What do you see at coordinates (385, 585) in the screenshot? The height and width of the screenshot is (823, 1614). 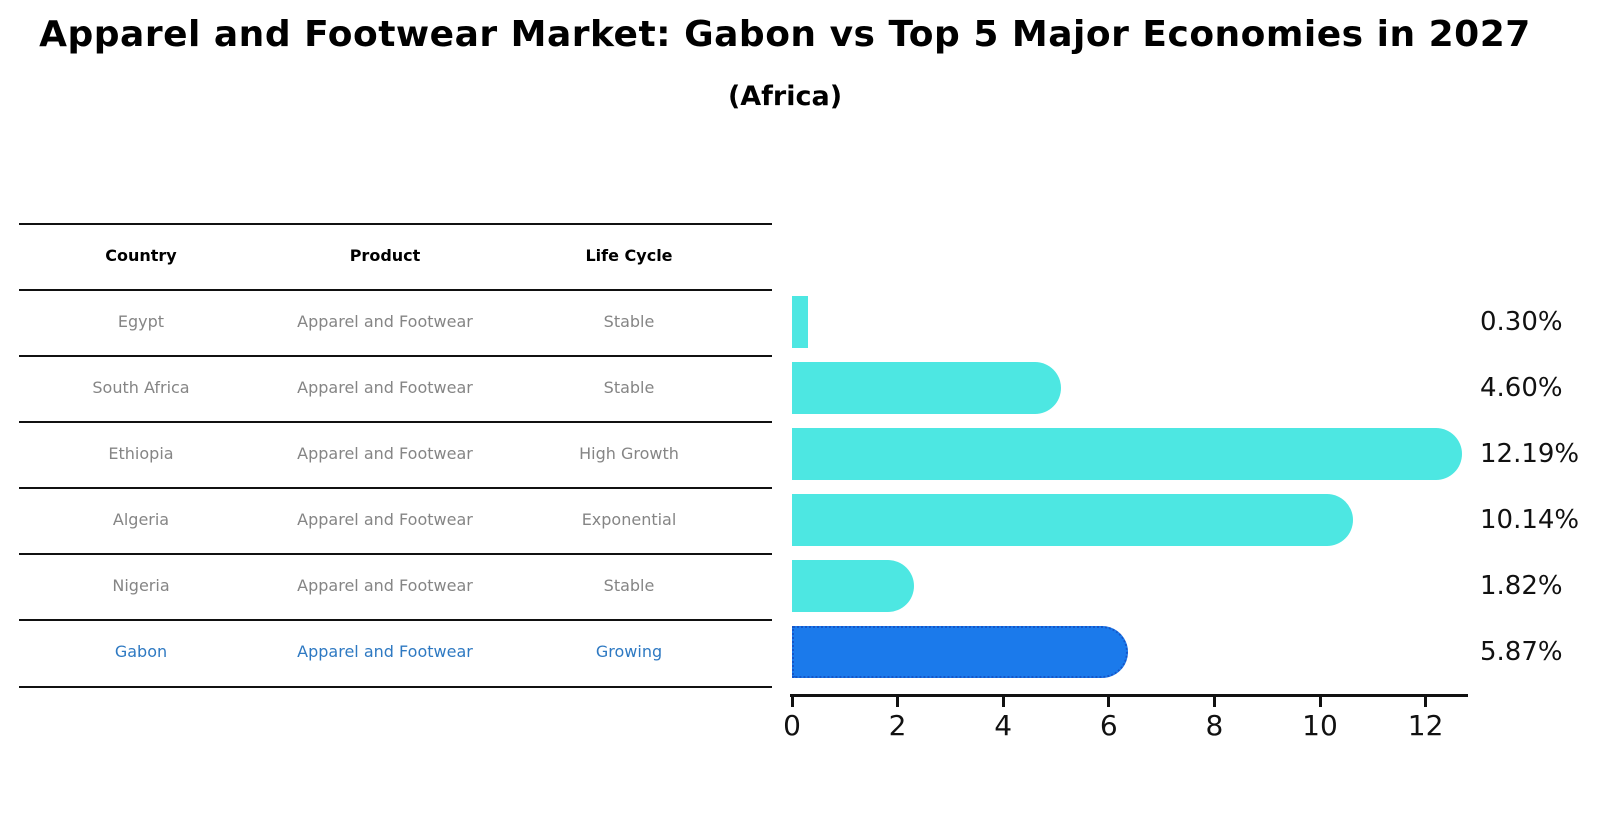 I see `table-cell-product-nigeria: Apparel and Footwear` at bounding box center [385, 585].